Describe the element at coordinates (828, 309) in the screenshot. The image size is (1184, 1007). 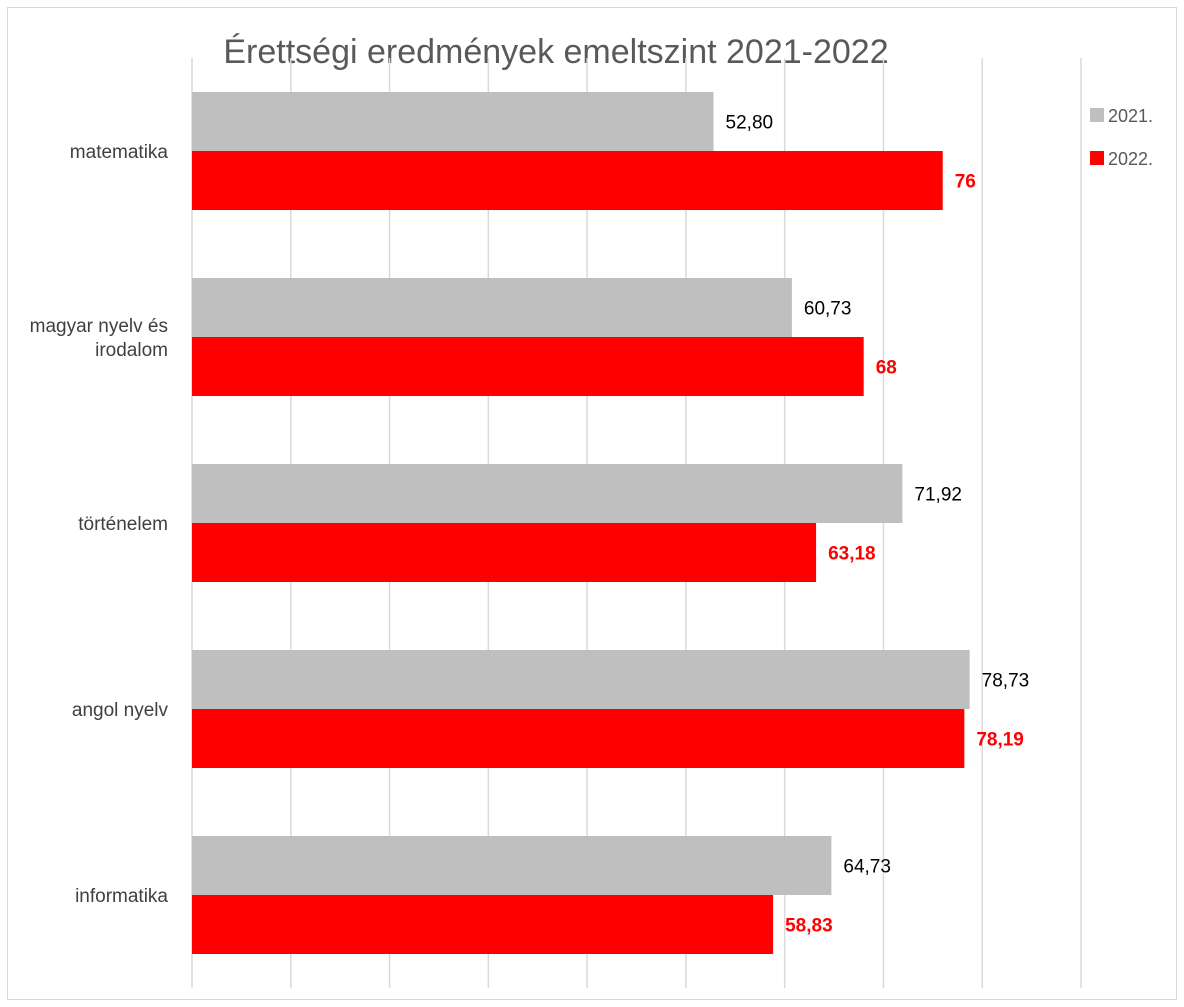
I see `data-label: 60,73` at that location.